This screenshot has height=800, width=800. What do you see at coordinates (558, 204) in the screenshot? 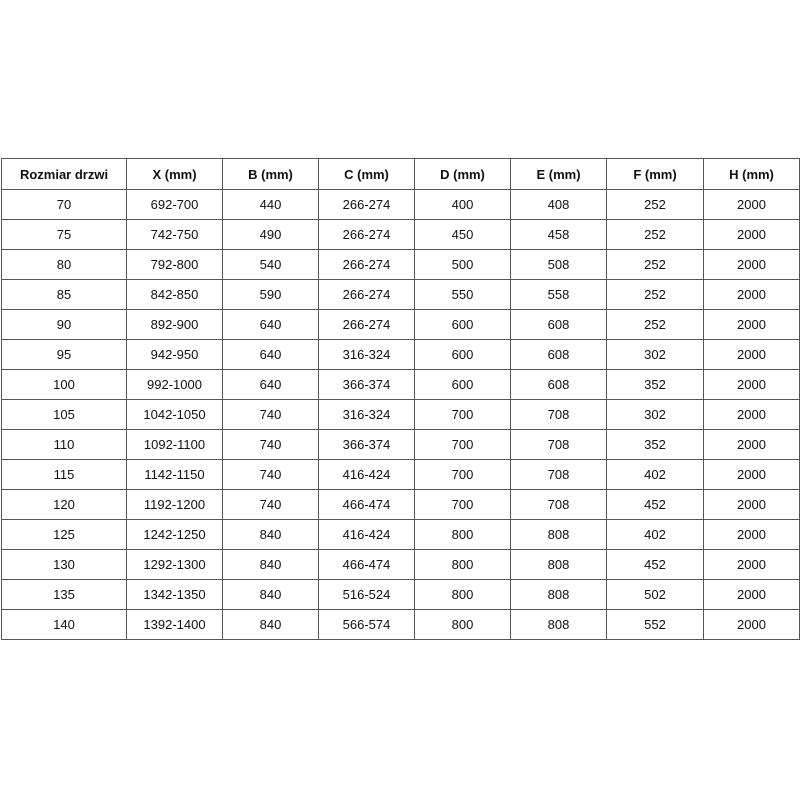
I see `table-cell: 408` at bounding box center [558, 204].